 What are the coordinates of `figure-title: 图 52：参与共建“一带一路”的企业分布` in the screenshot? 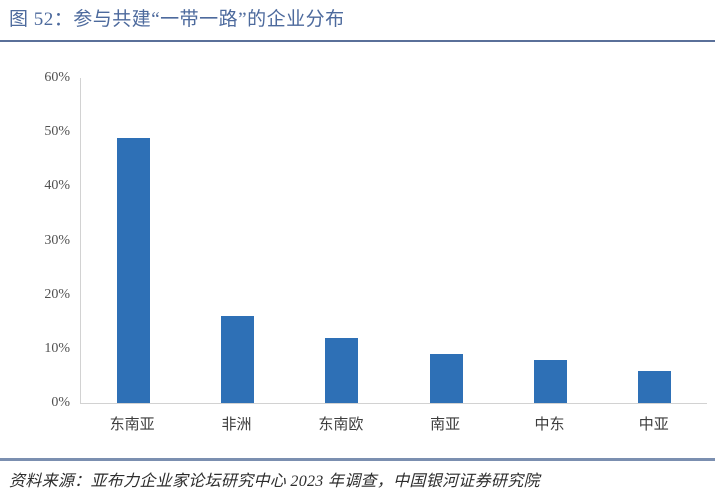 It's located at (177, 19).